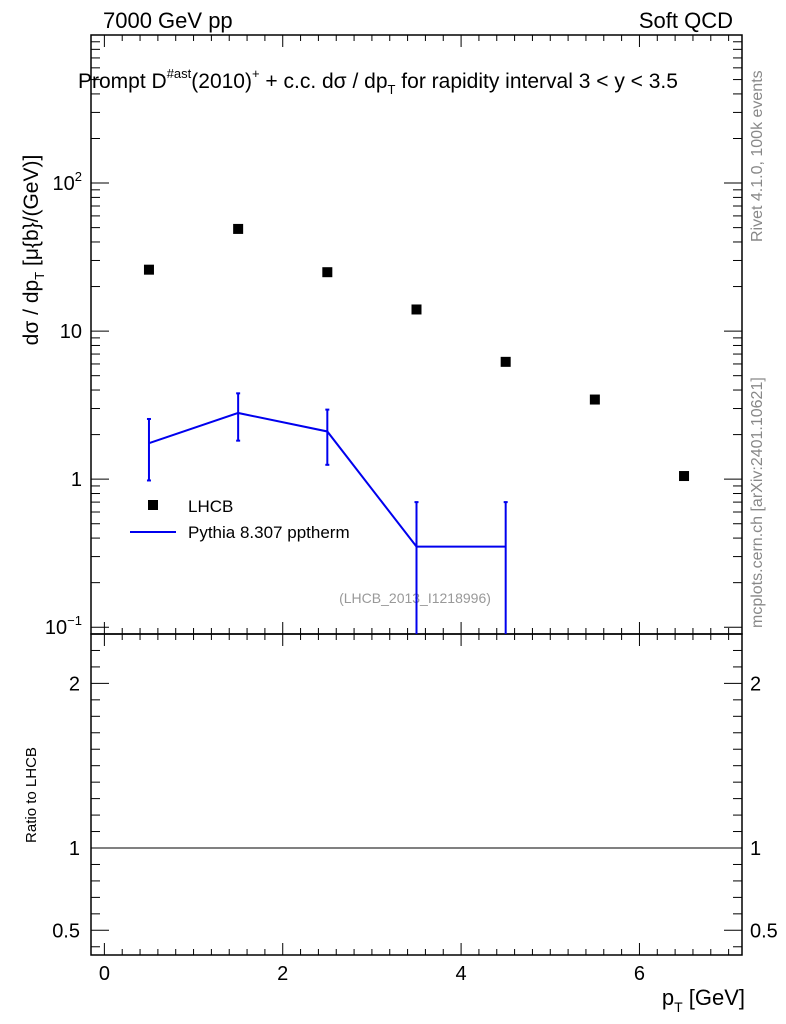  I want to click on pythia-series, so click(327, 513).